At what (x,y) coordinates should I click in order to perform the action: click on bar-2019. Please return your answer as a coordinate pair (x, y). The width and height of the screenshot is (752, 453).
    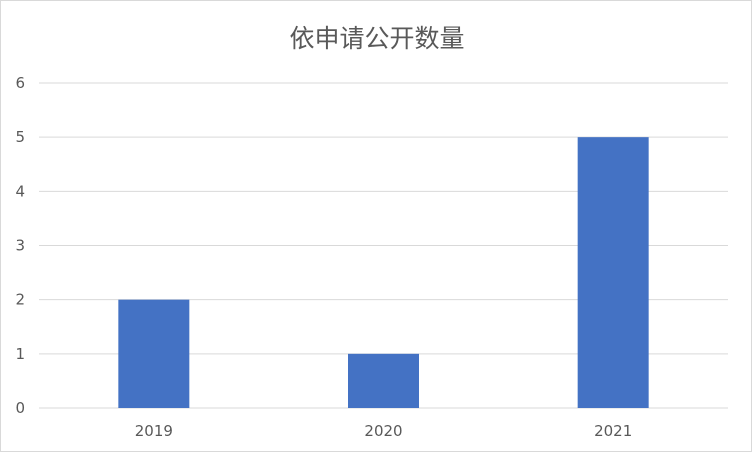
    Looking at the image, I should click on (154, 353).